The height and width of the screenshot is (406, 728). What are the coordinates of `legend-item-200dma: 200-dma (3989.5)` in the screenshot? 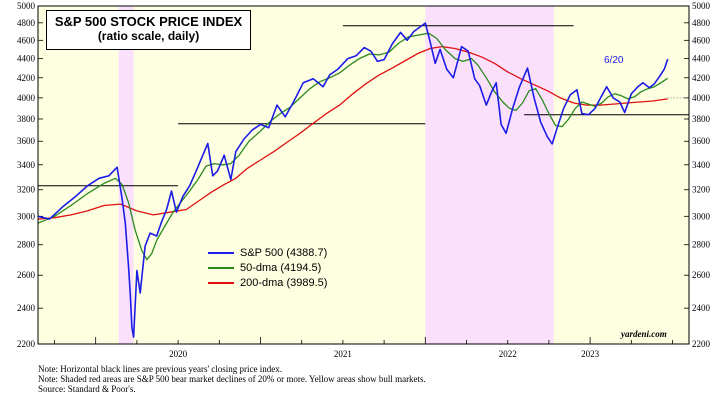 It's located at (267, 282).